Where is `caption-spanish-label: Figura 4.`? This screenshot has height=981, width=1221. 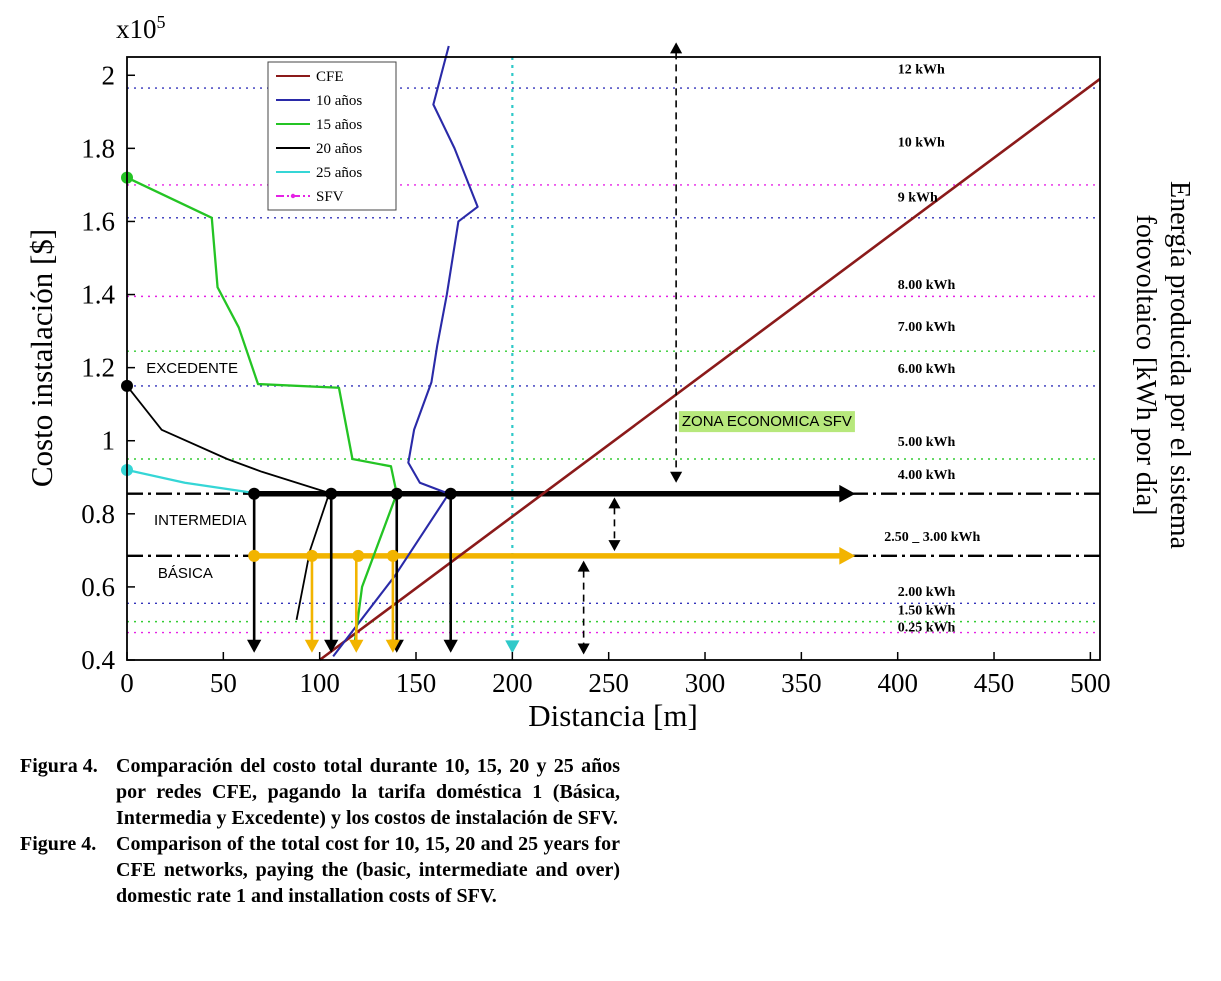
caption-spanish-label: Figura 4. is located at coordinates (59, 766).